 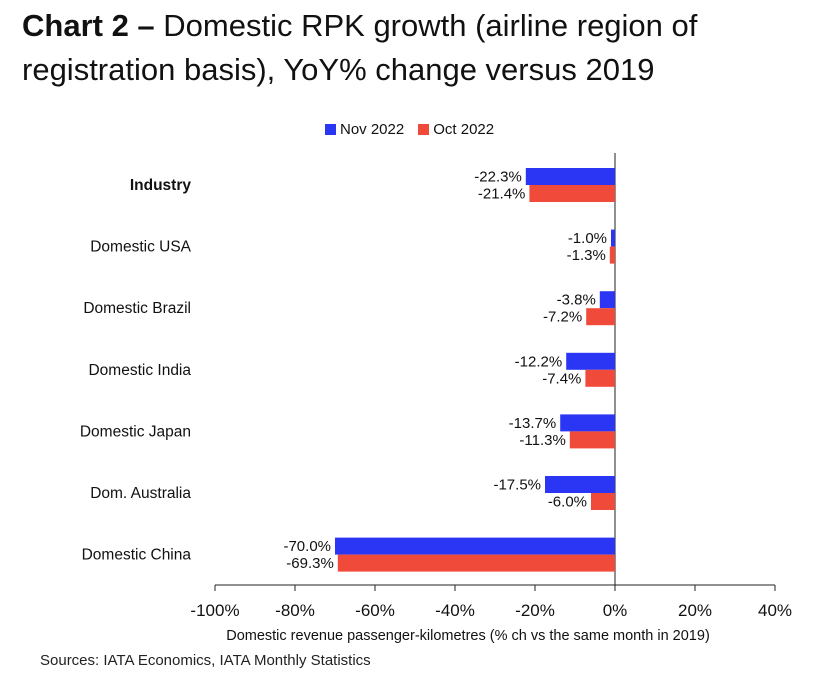 I want to click on data-label: -22.3%, so click(x=498, y=177).